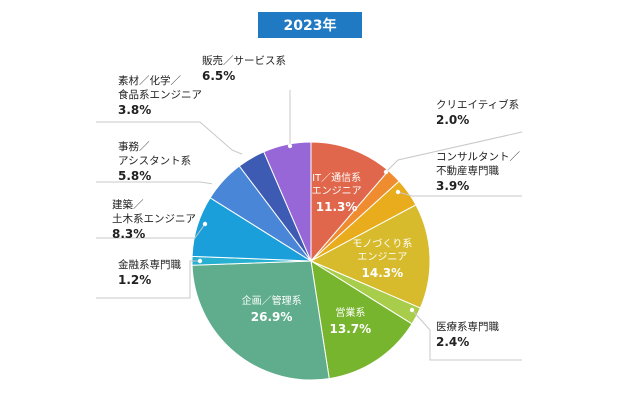 The width and height of the screenshot is (640, 400). I want to click on slice-name-line: 企画／管理系, so click(272, 300).